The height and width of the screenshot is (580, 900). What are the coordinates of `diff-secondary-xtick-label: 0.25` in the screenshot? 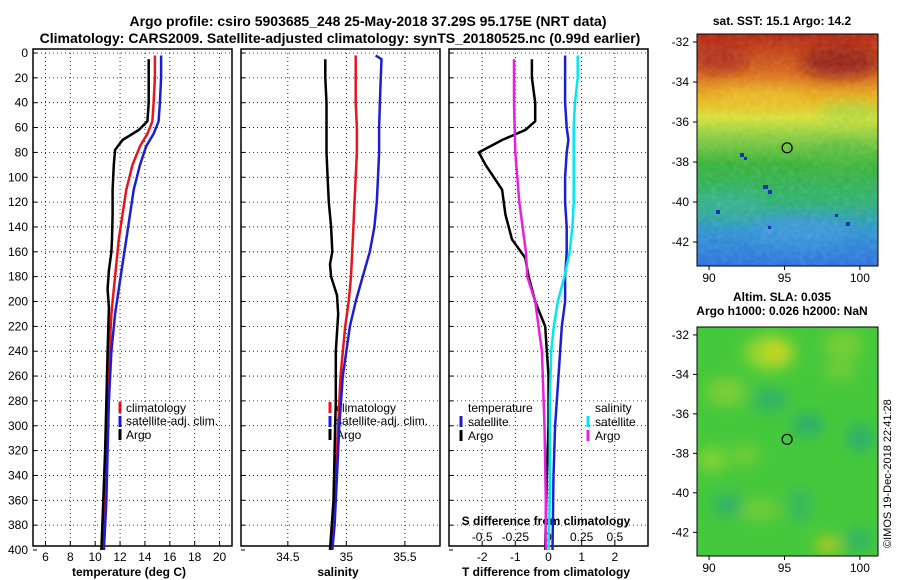 It's located at (582, 537).